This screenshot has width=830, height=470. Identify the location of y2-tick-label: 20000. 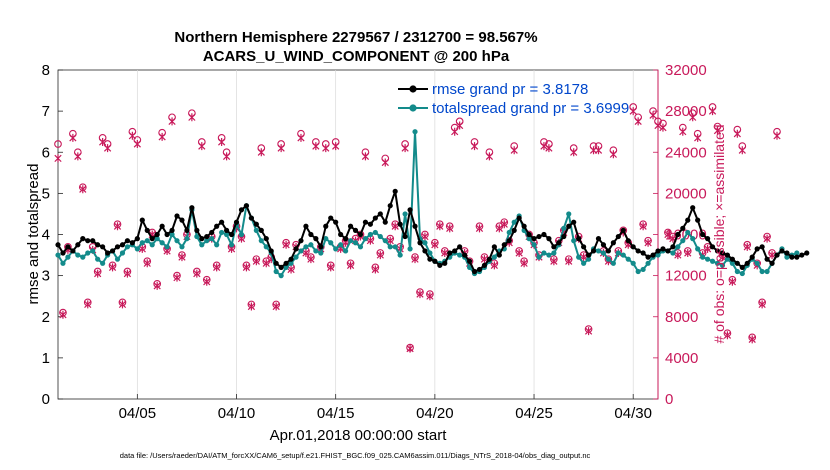
(686, 193).